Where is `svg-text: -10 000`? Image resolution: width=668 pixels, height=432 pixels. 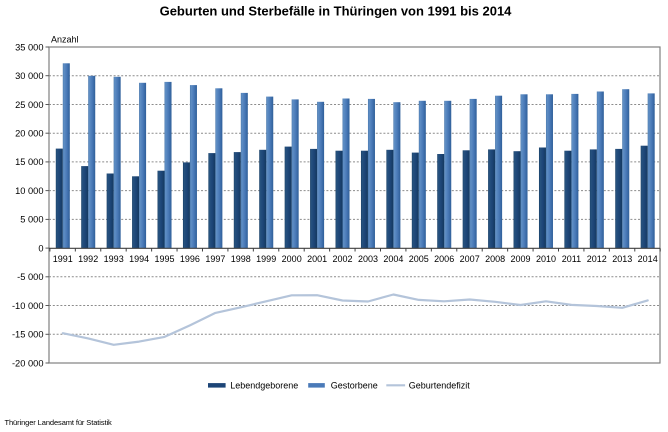
svg-text: -10 000 is located at coordinates (28, 306).